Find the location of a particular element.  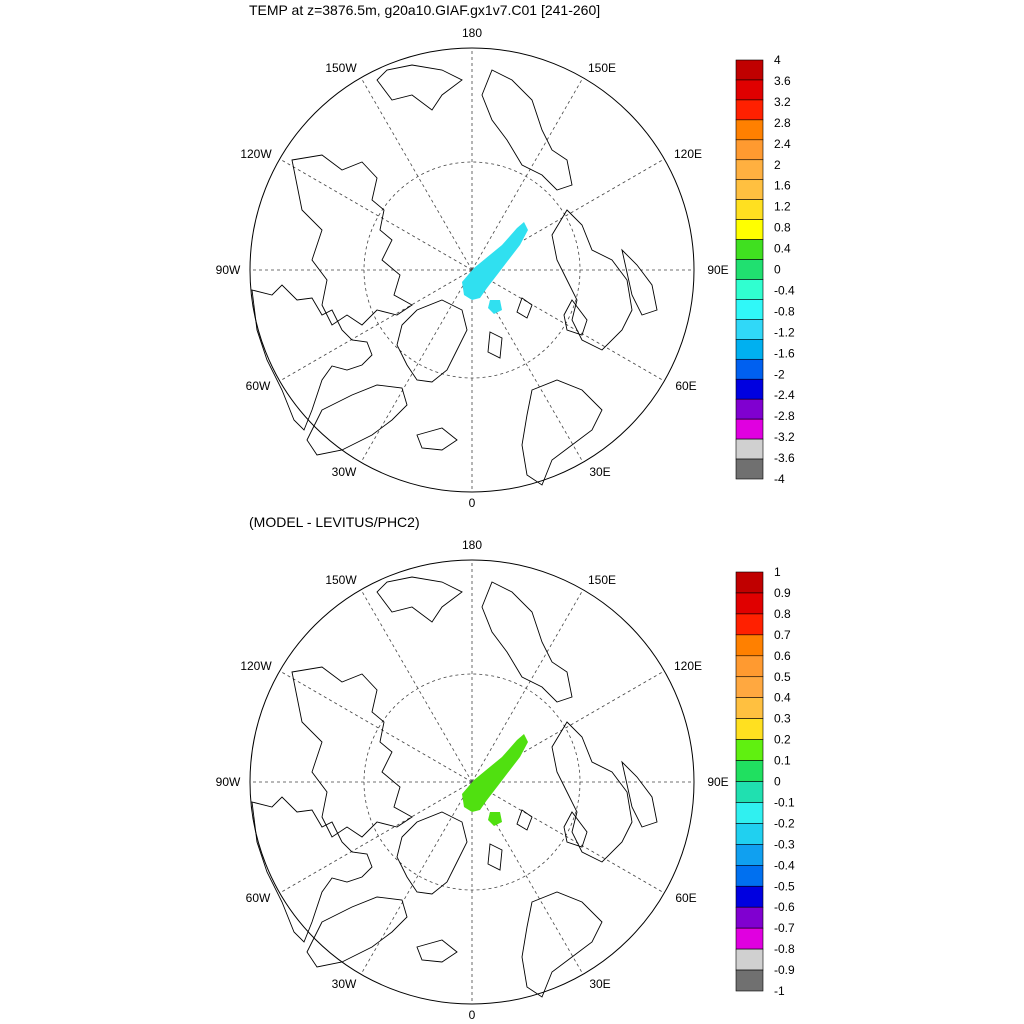

colorbar-label: -1 is located at coordinates (779, 991).